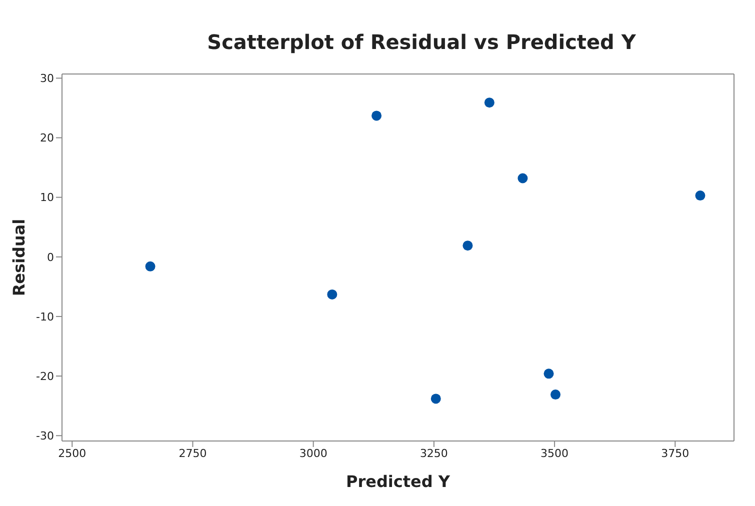 This screenshot has height=506, width=755. Describe the element at coordinates (313, 453) in the screenshot. I see `x-tick-label: 3000` at that location.